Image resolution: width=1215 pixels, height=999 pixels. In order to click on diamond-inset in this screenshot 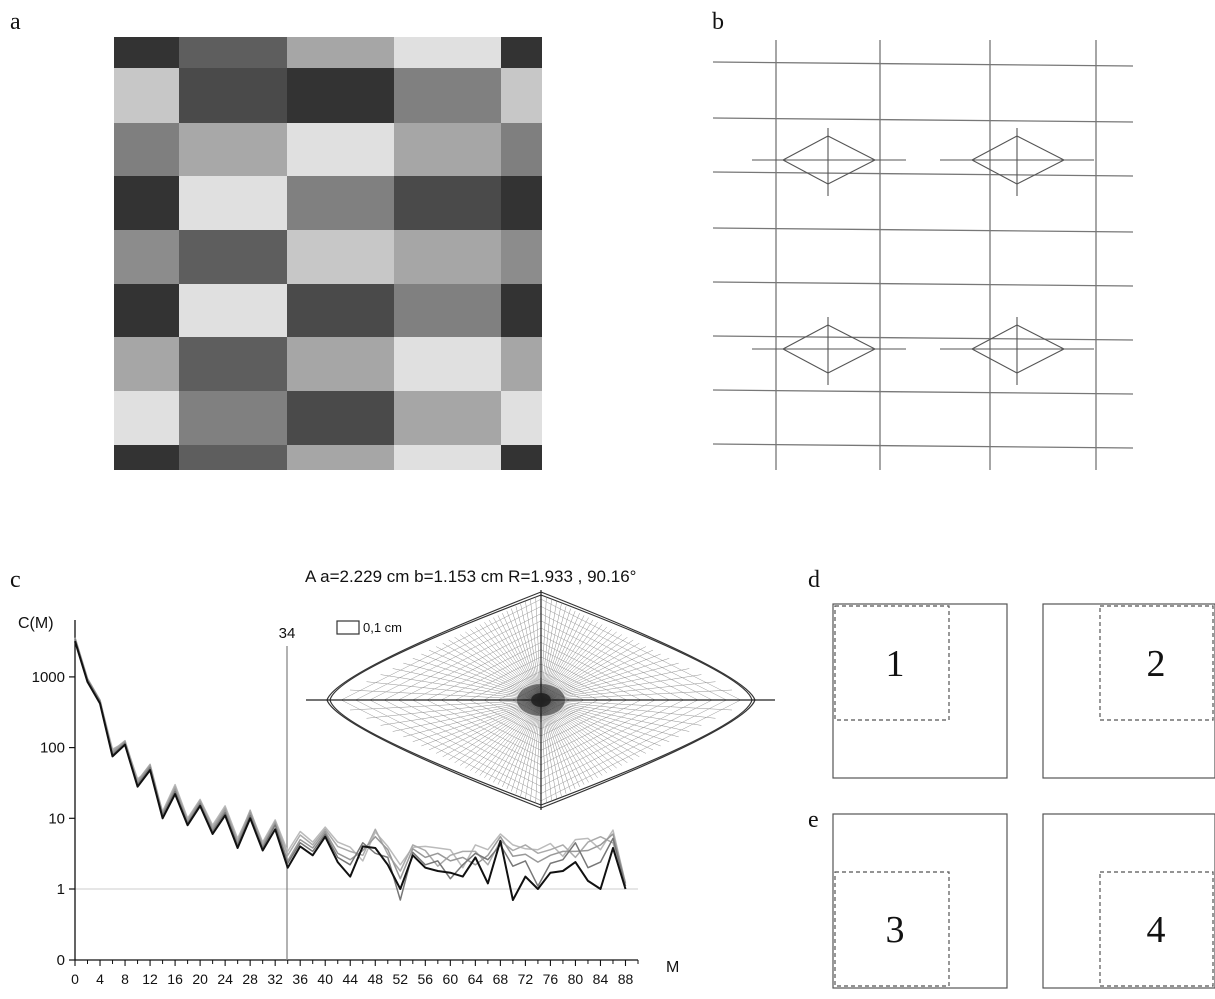, I will do `click(540, 700)`.